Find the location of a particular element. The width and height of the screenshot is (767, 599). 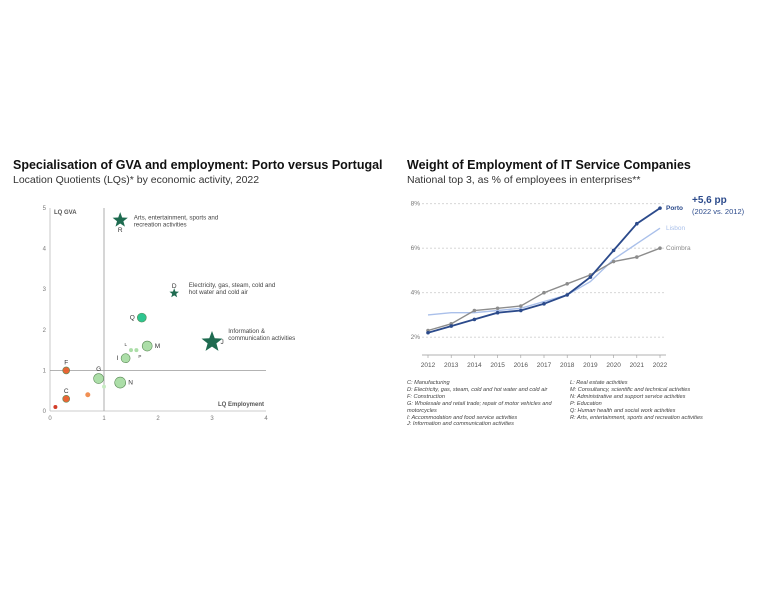

x-tick-label: 2015 is located at coordinates (497, 365).